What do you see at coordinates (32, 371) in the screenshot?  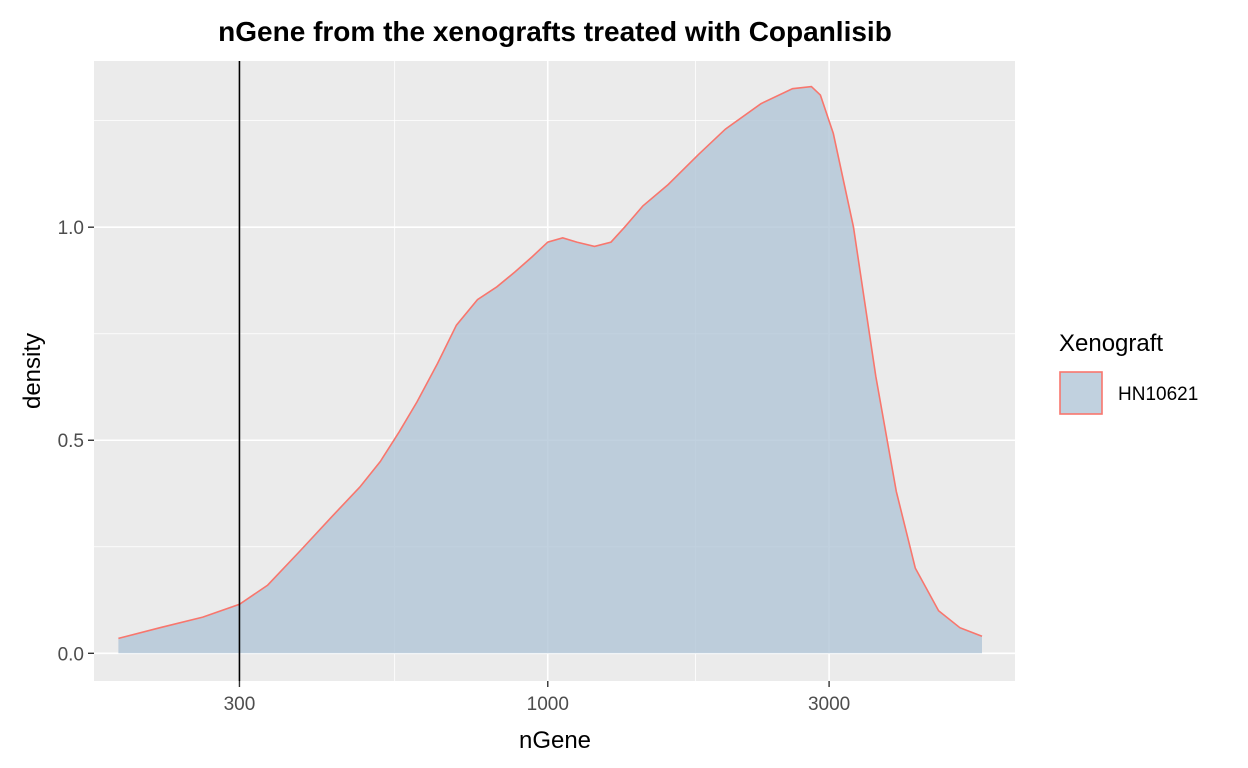 I see `y-axis-title: density` at bounding box center [32, 371].